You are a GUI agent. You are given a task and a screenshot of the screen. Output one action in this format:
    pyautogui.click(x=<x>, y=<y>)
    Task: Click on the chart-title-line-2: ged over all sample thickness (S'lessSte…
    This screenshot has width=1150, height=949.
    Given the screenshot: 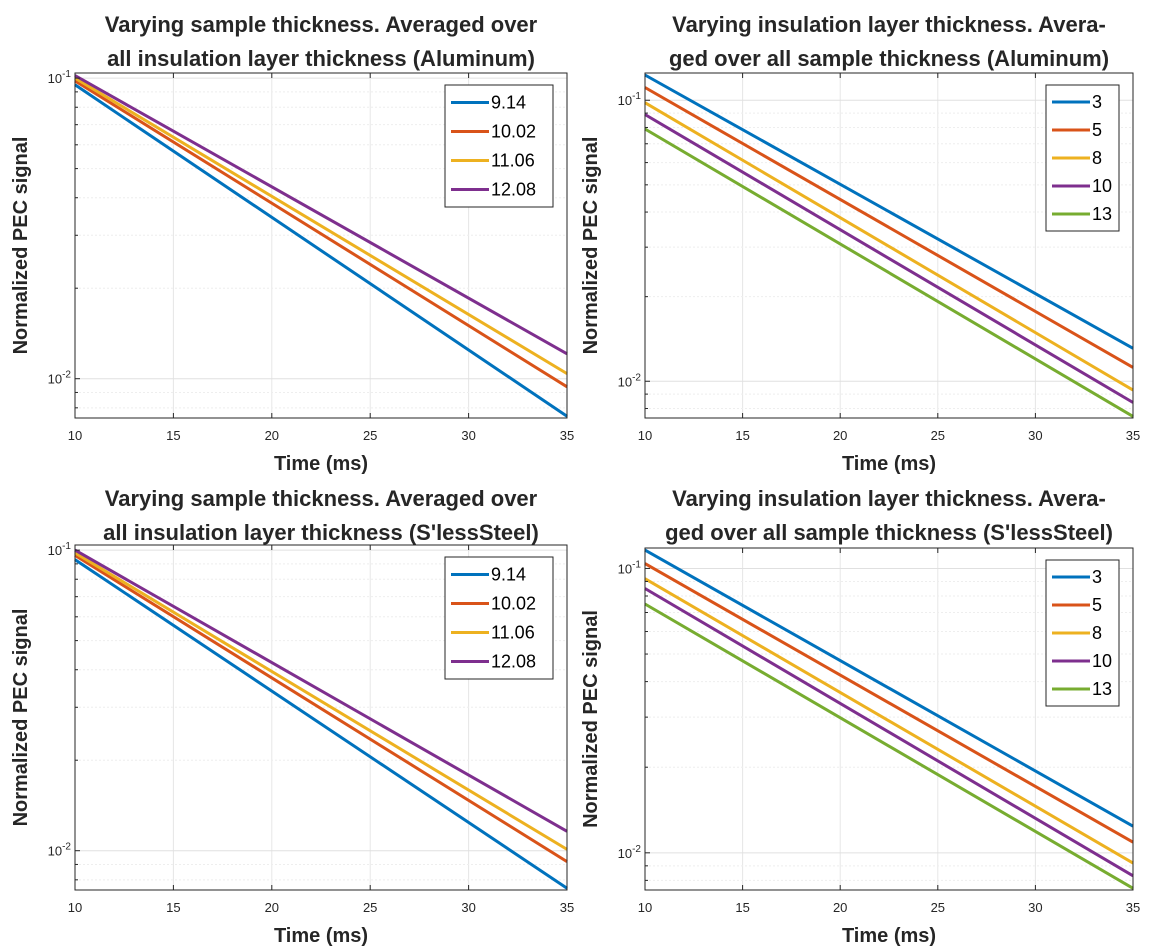 What is the action you would take?
    pyautogui.click(x=889, y=532)
    